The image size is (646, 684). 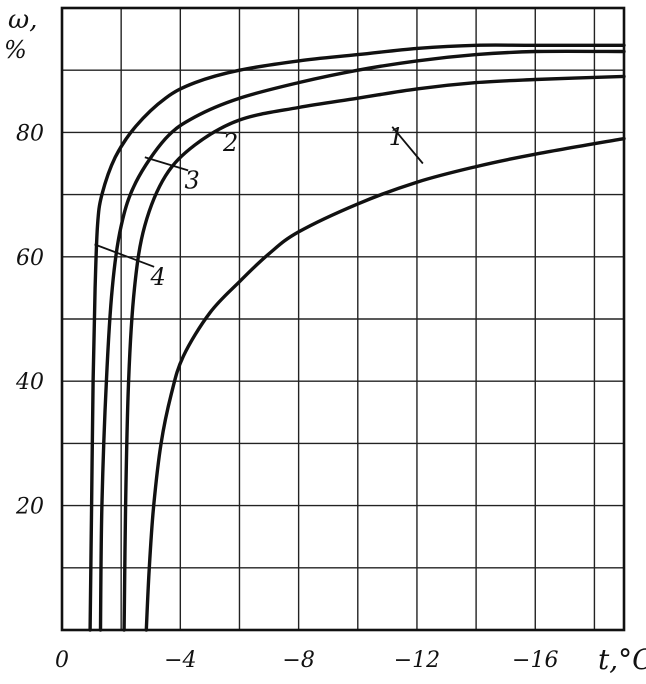 I want to click on curve-label-1: 1, so click(x=396, y=137).